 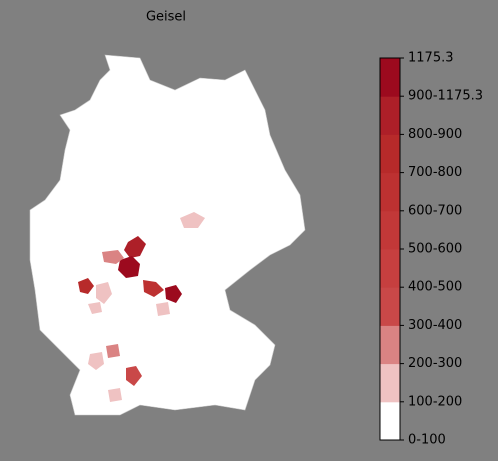 I want to click on colorbar-label: 800-900, so click(x=435, y=134).